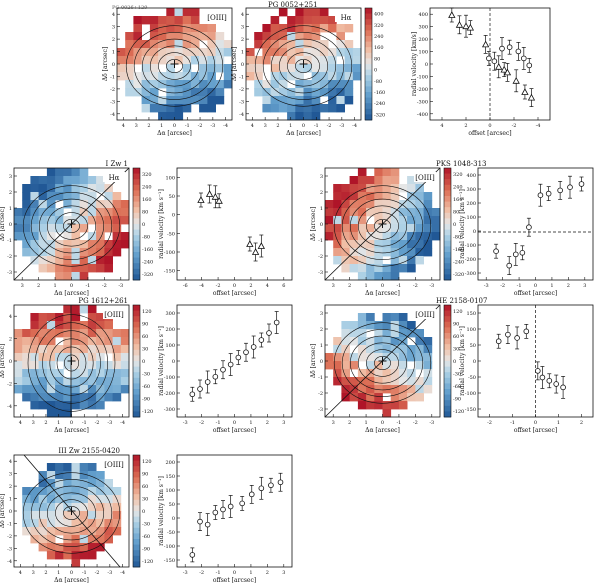 The image size is (600, 584). I want to click on curve-xtick-label: -2, so click(218, 286).